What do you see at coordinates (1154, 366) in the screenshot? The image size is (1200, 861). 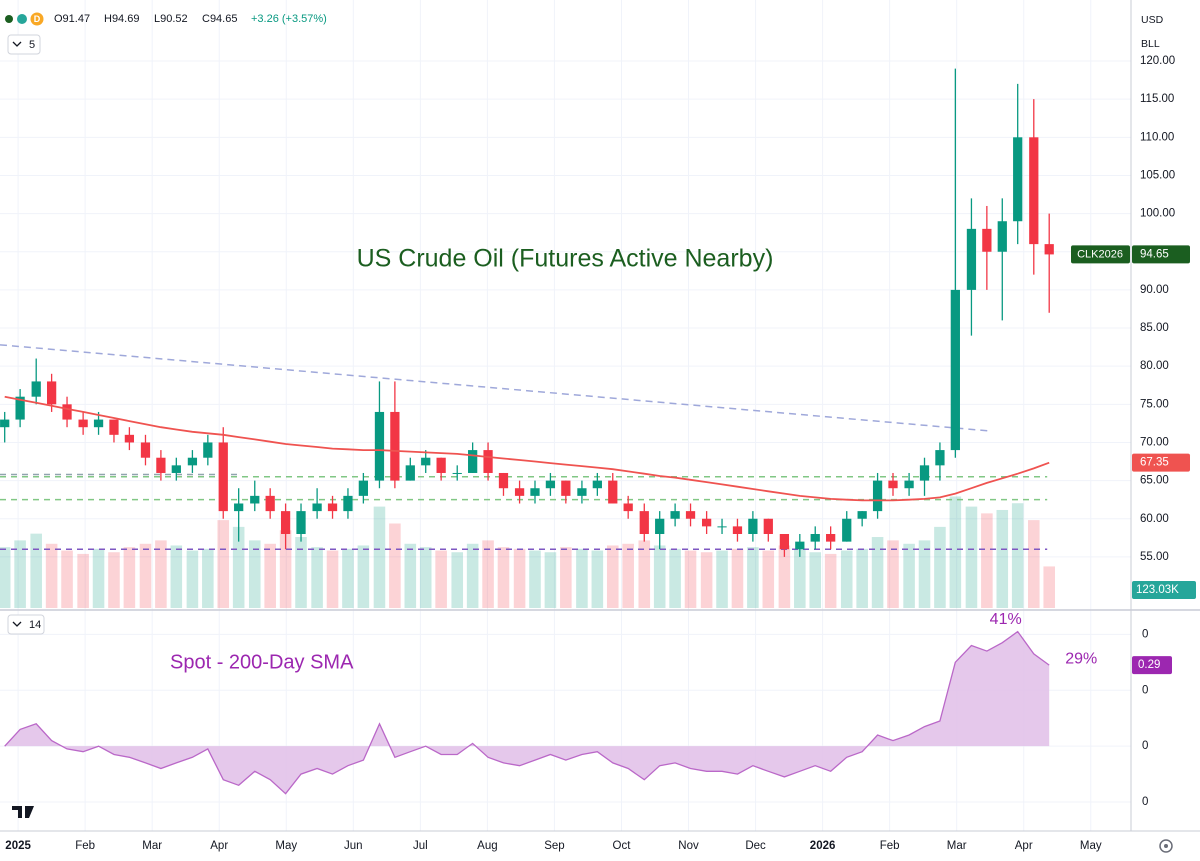 I see `y-tick-label: 80.00` at bounding box center [1154, 366].